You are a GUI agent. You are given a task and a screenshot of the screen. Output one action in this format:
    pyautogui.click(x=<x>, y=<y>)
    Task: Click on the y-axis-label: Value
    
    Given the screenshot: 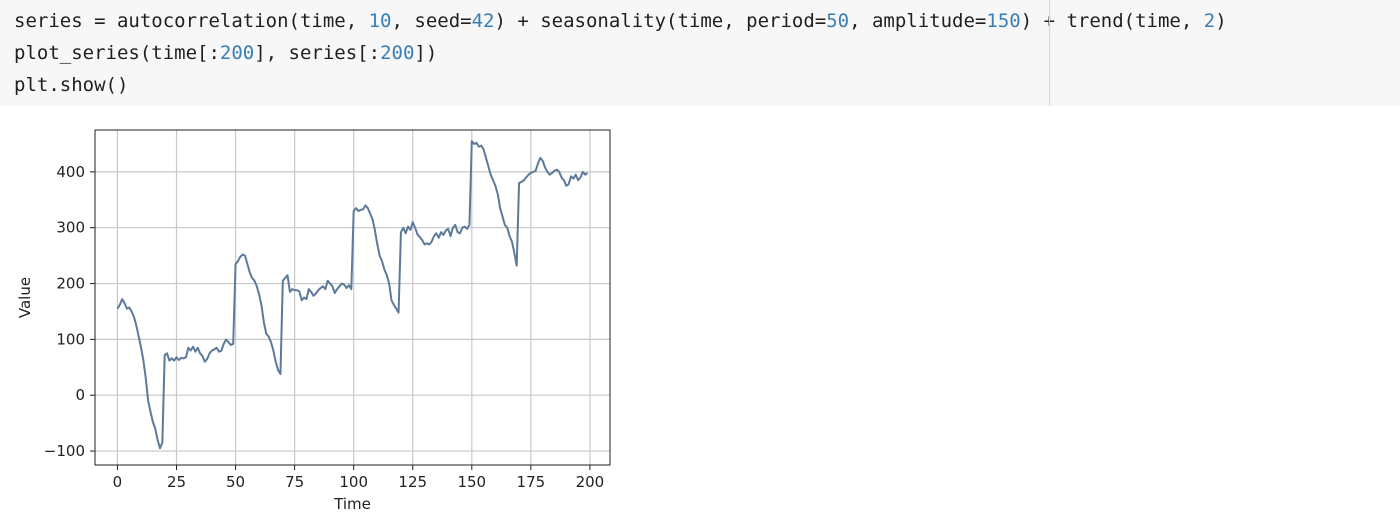 What is the action you would take?
    pyautogui.click(x=25, y=297)
    